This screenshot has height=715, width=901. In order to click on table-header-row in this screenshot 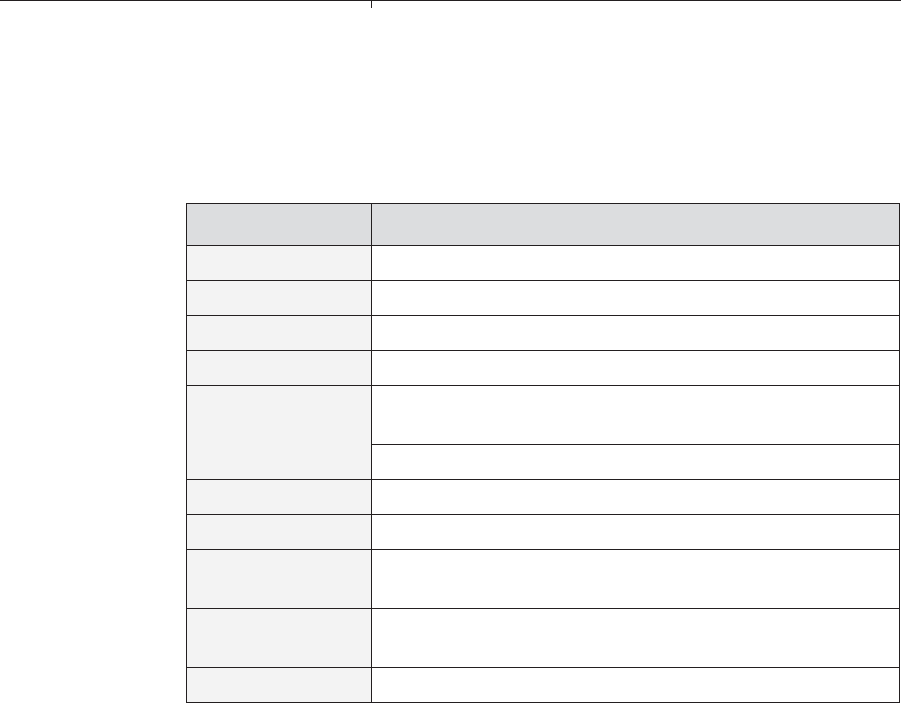, I will do `click(543, 224)`.